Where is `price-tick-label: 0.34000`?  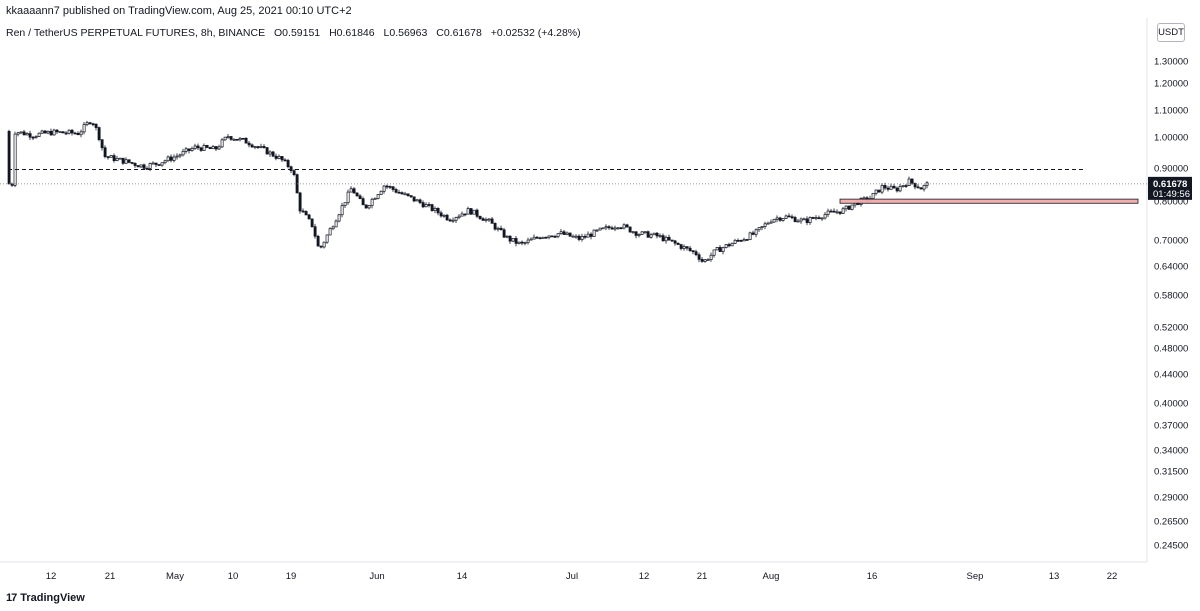
price-tick-label: 0.34000 is located at coordinates (1171, 451).